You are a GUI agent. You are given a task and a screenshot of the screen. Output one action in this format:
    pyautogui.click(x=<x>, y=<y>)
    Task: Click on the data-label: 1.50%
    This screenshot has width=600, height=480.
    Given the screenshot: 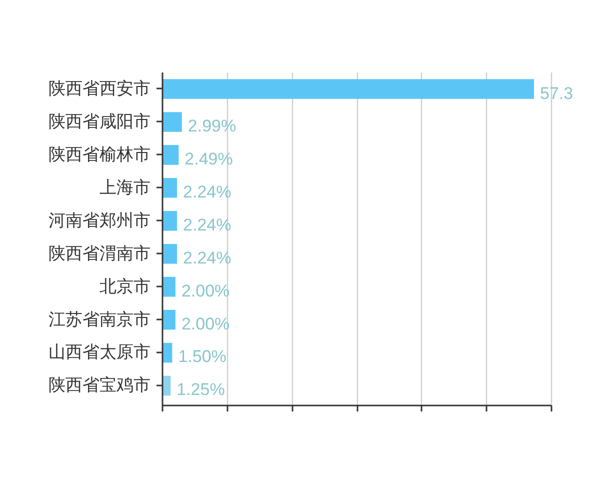 What is the action you would take?
    pyautogui.click(x=202, y=356)
    